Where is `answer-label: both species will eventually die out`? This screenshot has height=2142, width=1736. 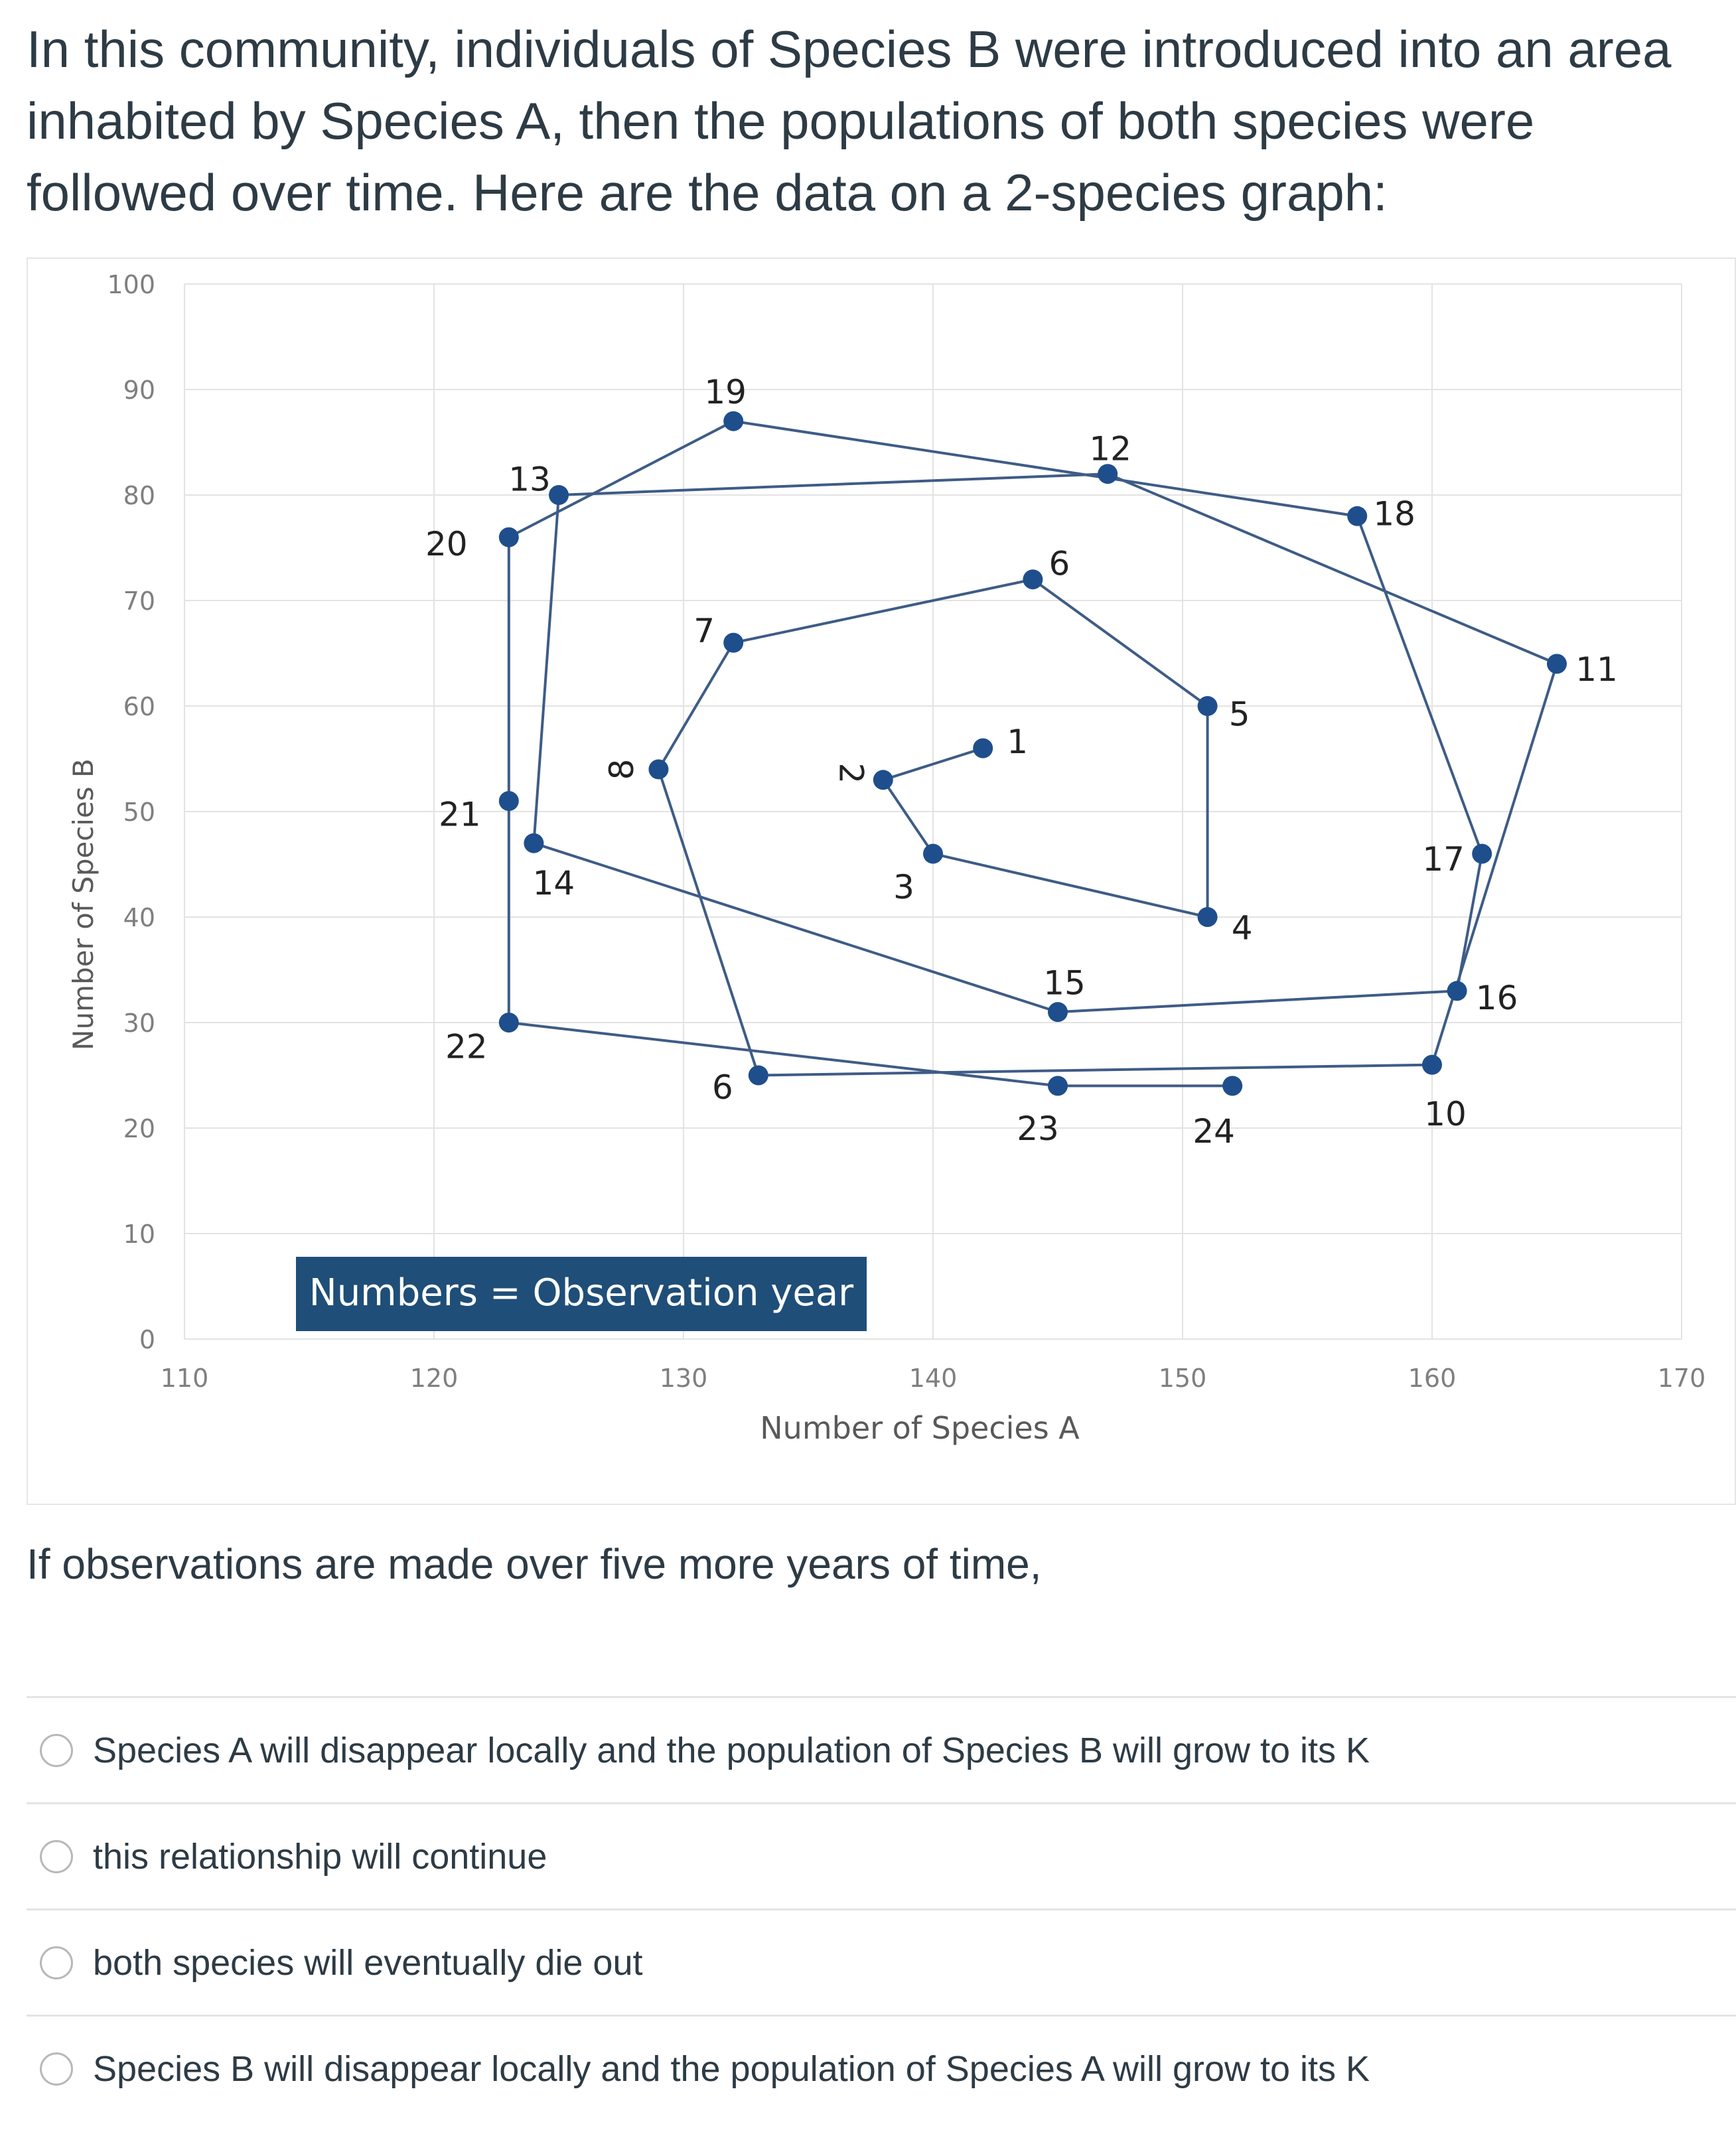 answer-label: both species will eventually die out is located at coordinates (368, 1962).